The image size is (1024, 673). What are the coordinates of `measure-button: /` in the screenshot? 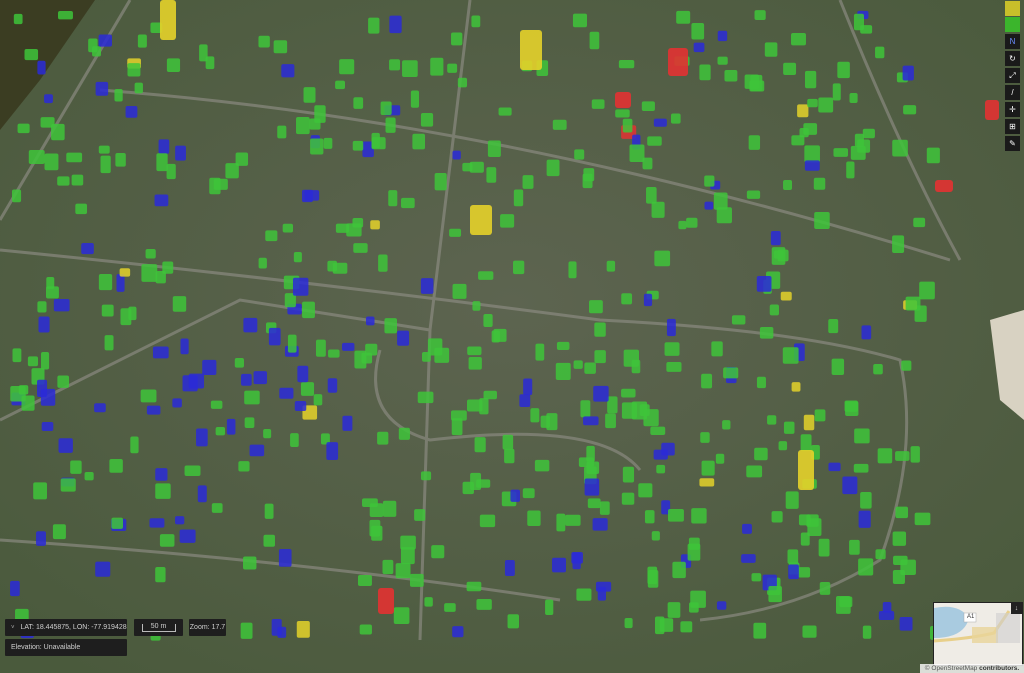 It's located at (1012, 92).